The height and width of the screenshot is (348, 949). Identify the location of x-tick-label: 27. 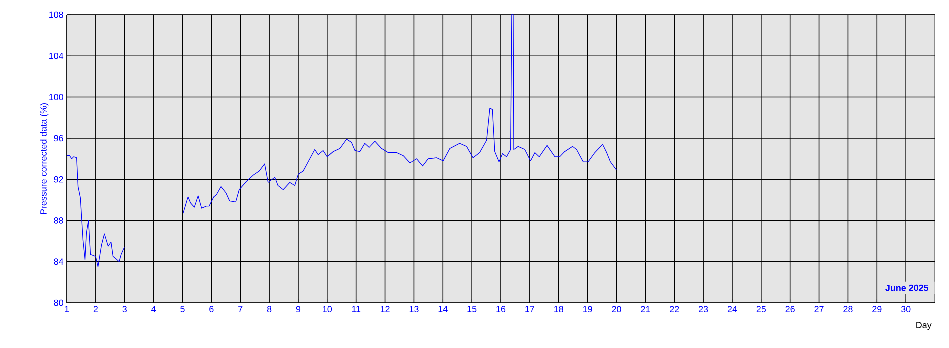
(819, 309).